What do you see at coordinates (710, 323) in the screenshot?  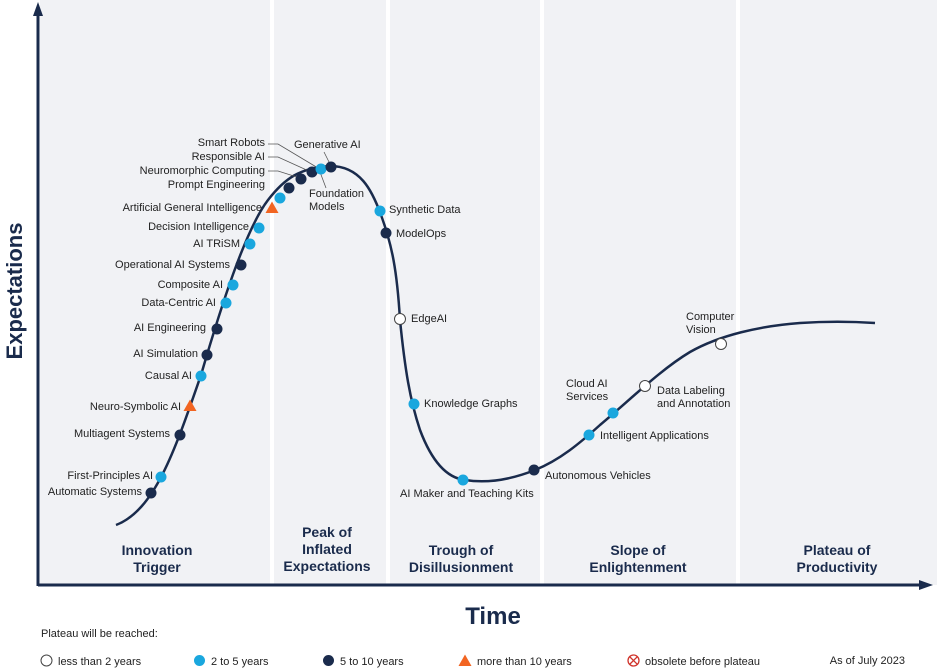 I see `label-computer-vision: Computer Vision` at bounding box center [710, 323].